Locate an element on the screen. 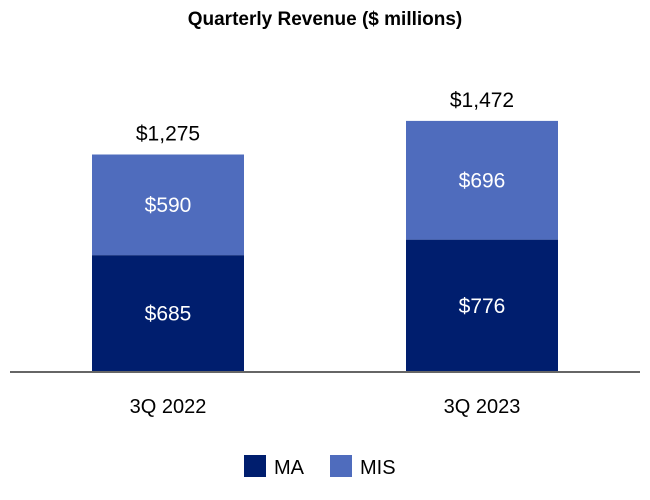  data-label-ma-1: $685 is located at coordinates (168, 314).